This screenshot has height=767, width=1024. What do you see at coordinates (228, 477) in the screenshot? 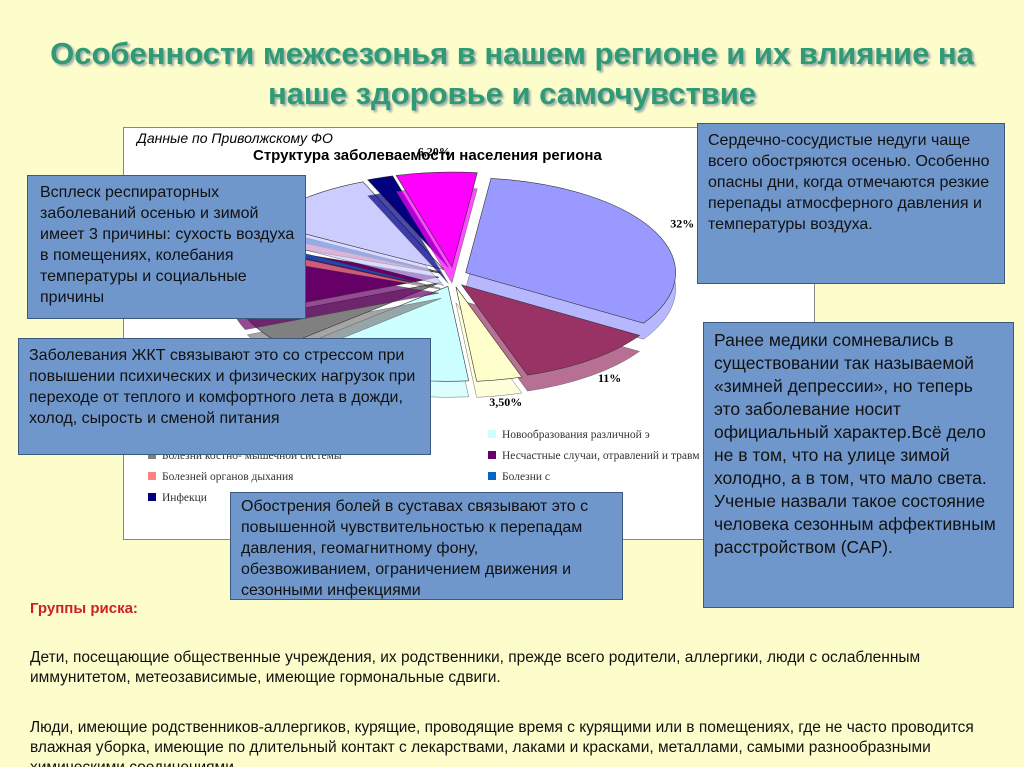
I see `legend-label: Болезней органов дыхания` at bounding box center [228, 477].